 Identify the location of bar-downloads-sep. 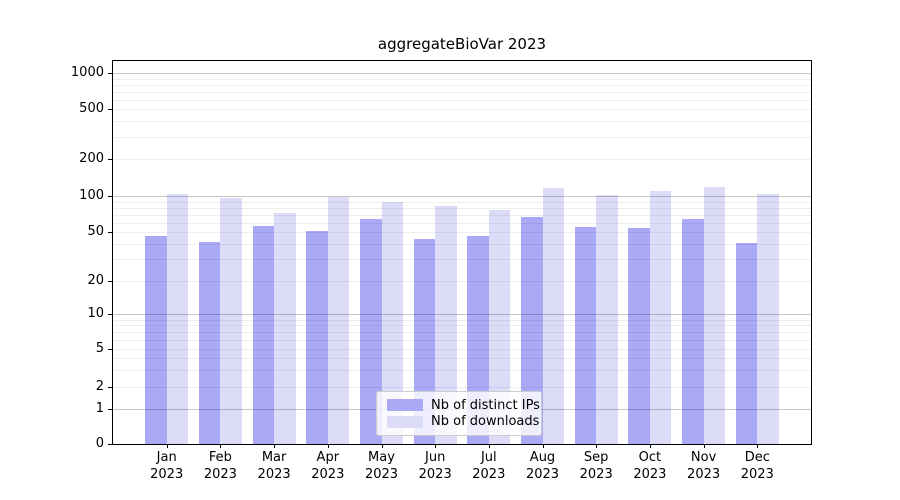
(607, 319).